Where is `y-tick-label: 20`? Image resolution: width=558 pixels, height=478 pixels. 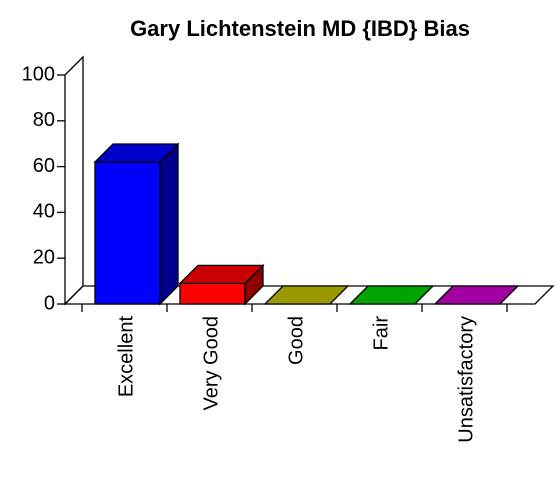
y-tick-label: 20 is located at coordinates (44, 257).